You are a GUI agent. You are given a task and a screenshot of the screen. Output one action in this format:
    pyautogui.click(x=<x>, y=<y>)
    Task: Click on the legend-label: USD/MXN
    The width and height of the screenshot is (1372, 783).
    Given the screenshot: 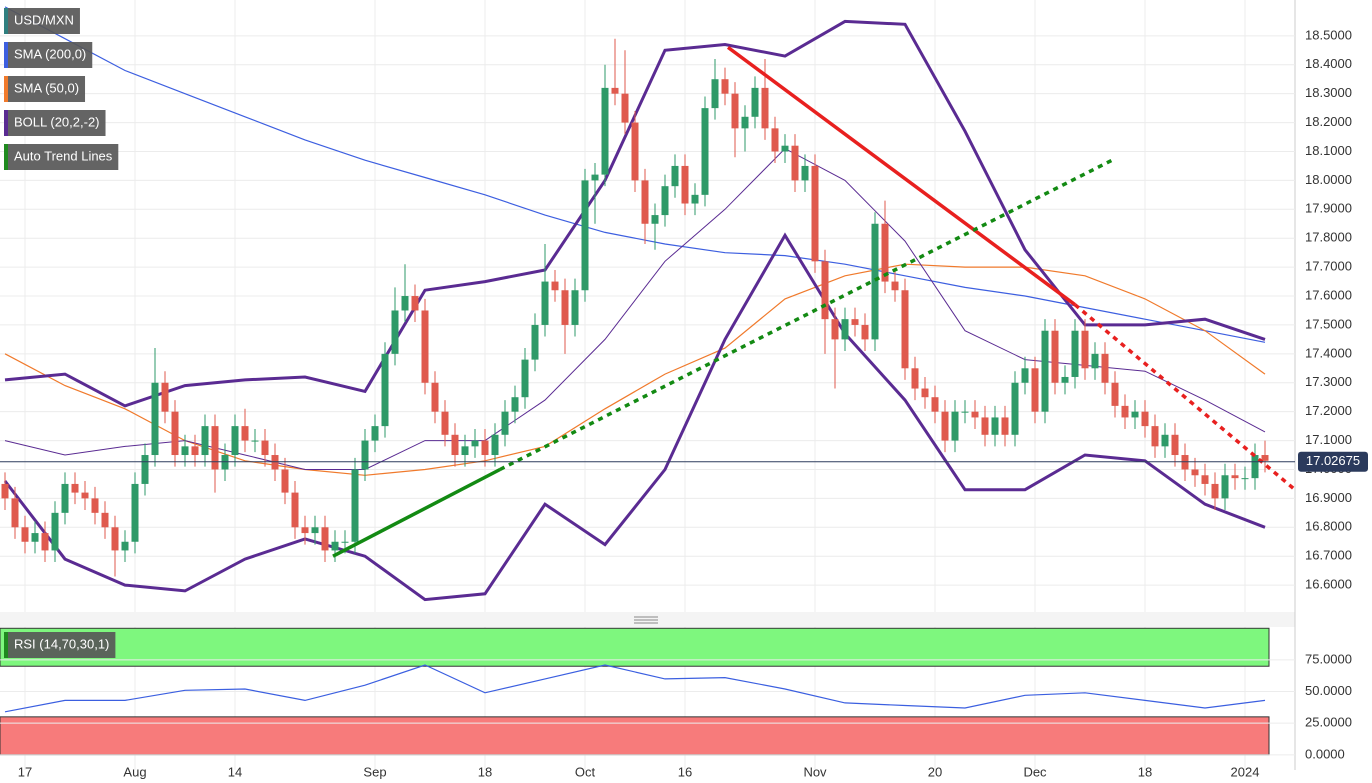 What is the action you would take?
    pyautogui.click(x=44, y=19)
    